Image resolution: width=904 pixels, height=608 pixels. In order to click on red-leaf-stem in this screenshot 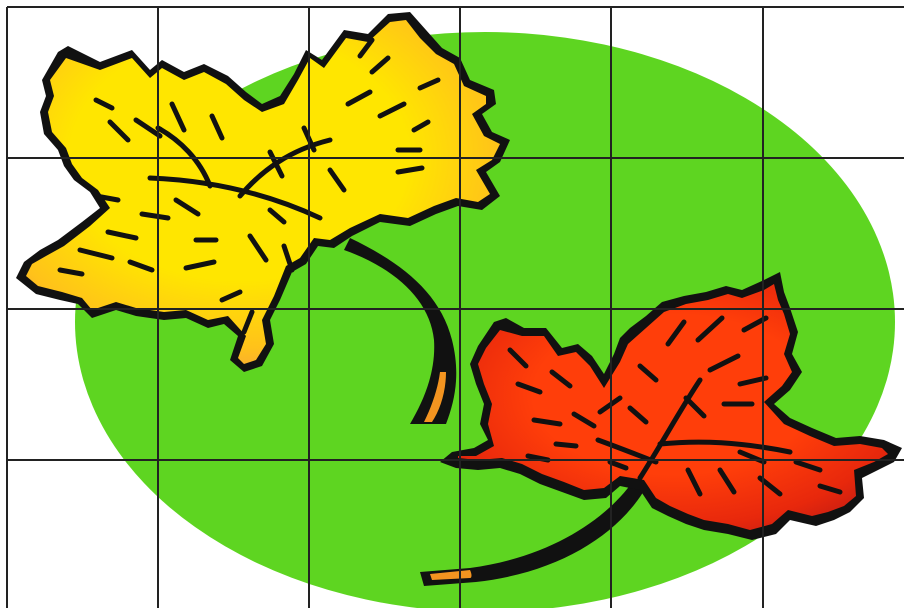, I will do `click(536, 528)`.